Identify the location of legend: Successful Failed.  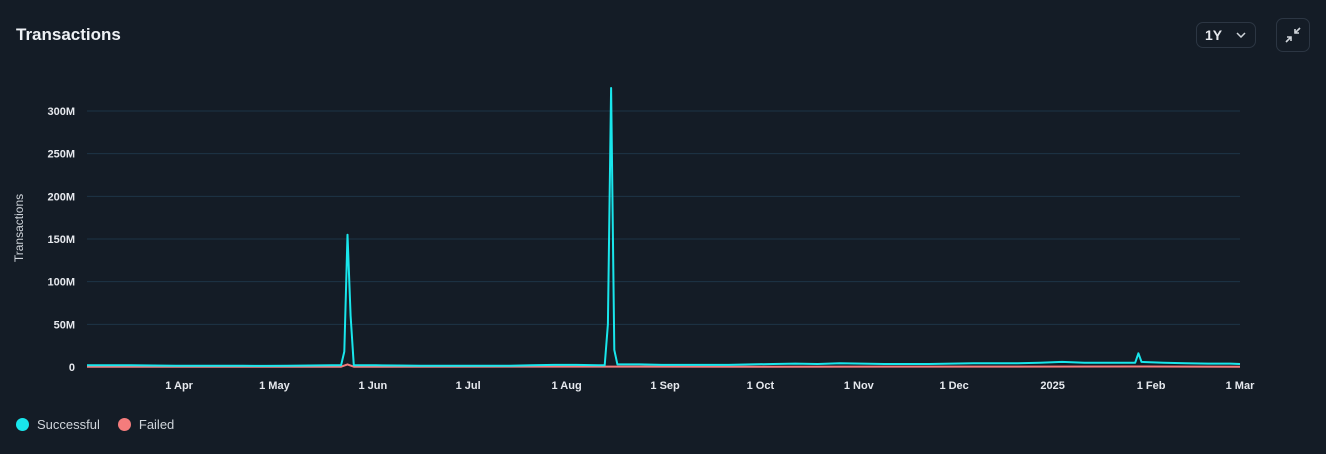
(95, 424).